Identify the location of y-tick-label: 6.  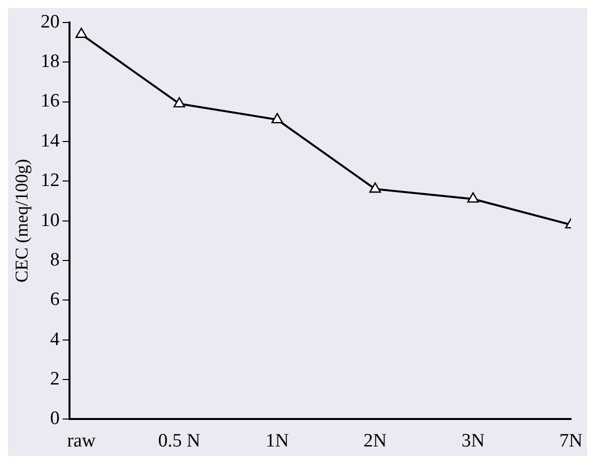
(55, 299).